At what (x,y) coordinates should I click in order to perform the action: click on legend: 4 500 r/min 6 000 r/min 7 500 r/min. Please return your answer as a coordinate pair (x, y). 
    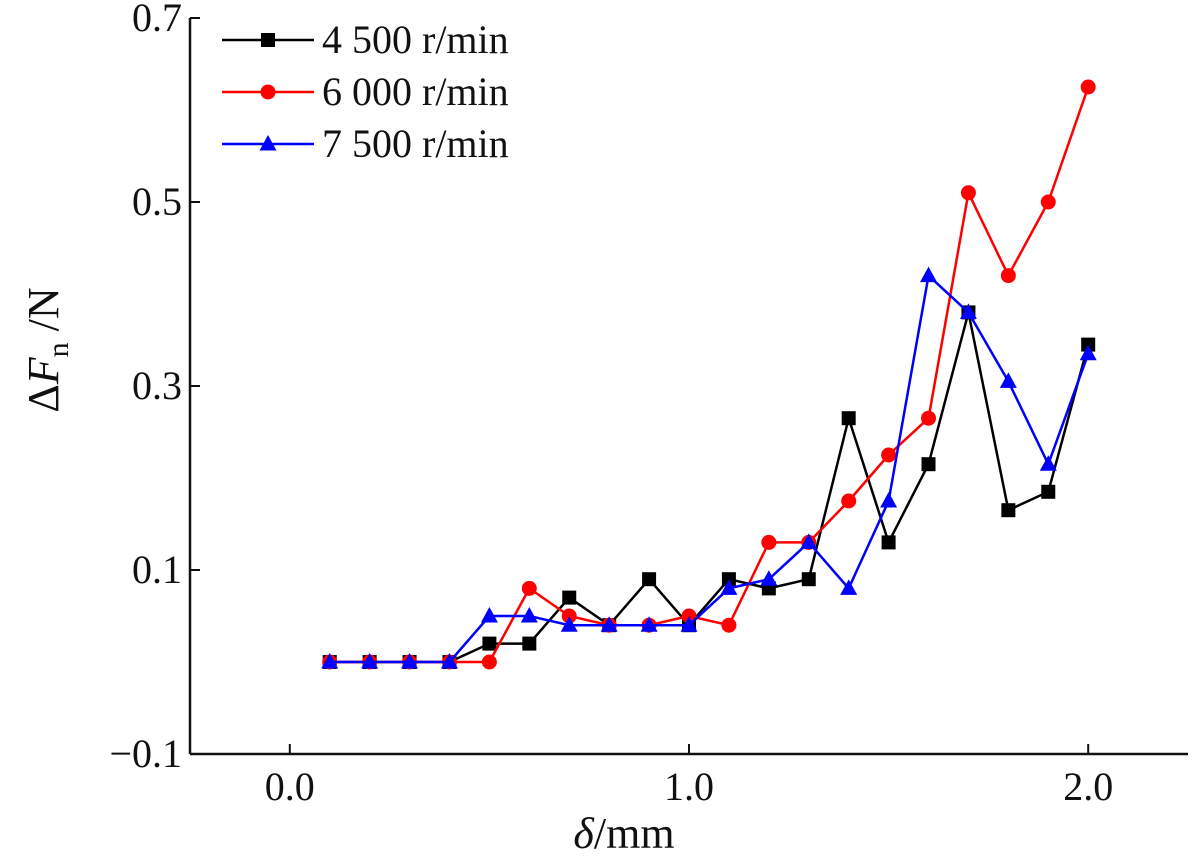
    Looking at the image, I should click on (365, 91).